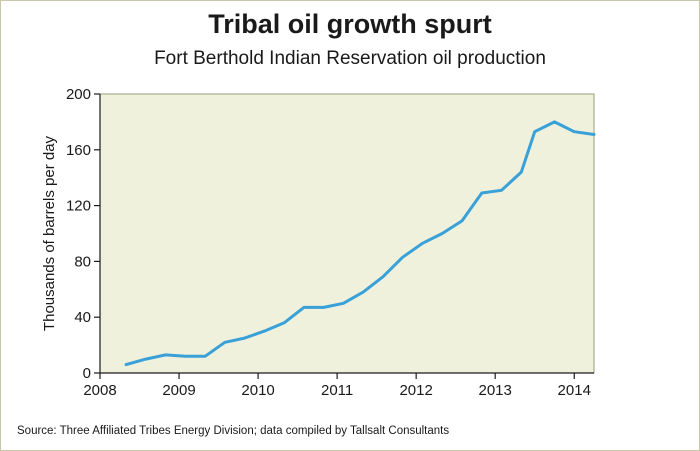  What do you see at coordinates (87, 373) in the screenshot?
I see `y-tick-label: 0` at bounding box center [87, 373].